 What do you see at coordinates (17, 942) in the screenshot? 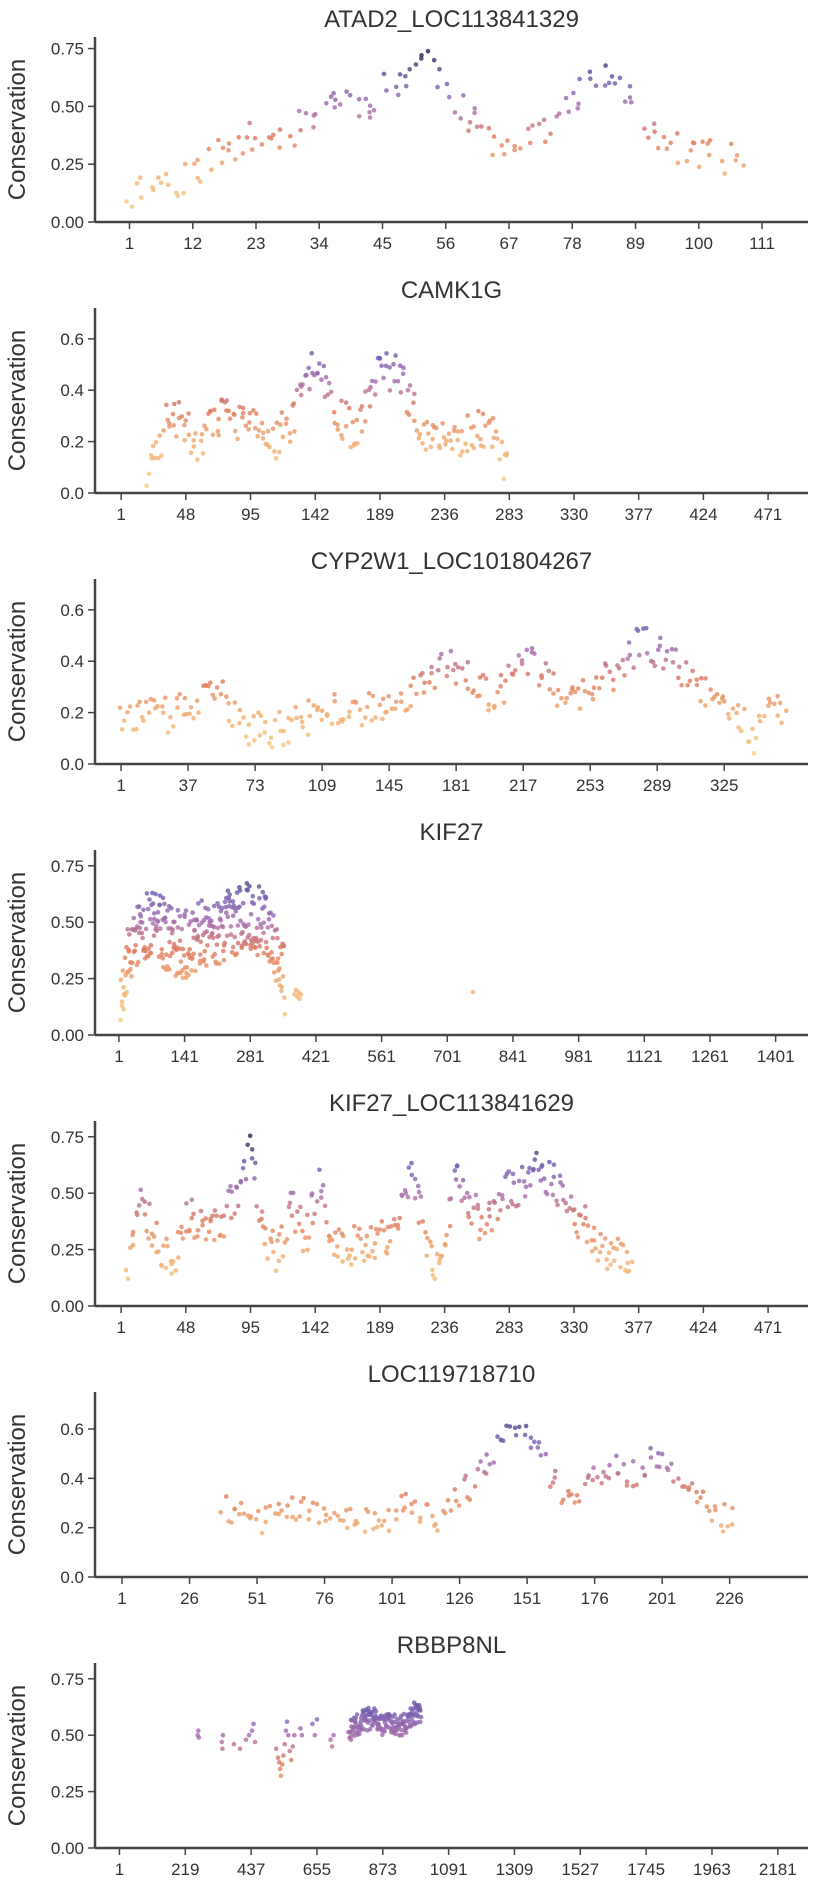
I see `y-axis-label: Conservation` at bounding box center [17, 942].